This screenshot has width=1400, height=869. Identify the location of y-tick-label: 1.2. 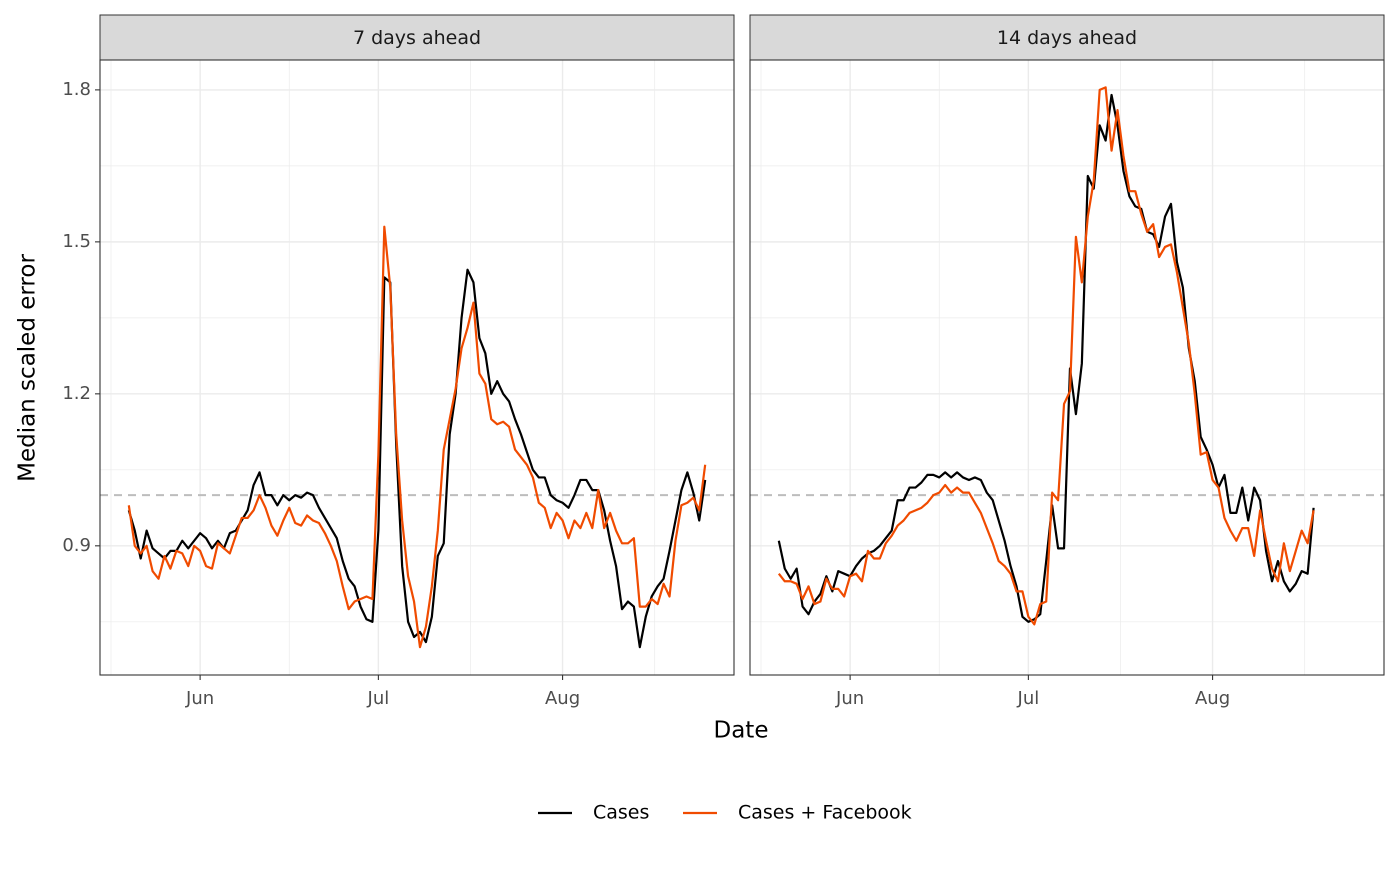
(76, 393).